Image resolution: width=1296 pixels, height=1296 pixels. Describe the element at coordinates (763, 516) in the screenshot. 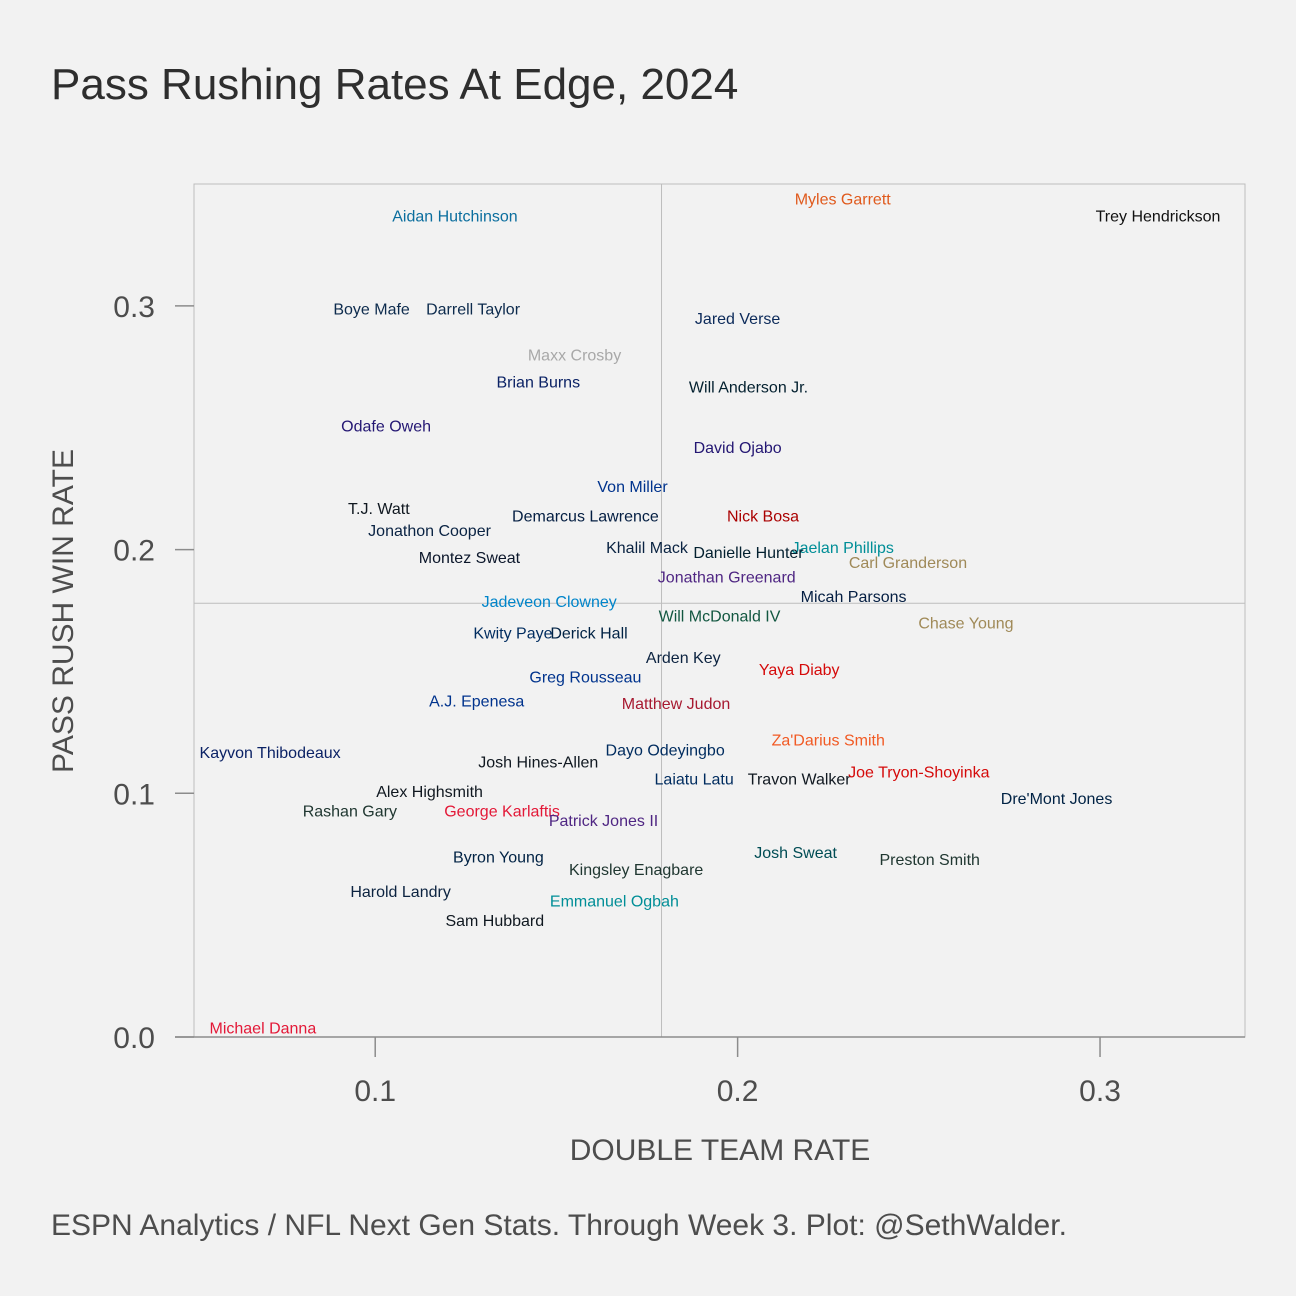

I see `point-label: Nick Bosa` at that location.